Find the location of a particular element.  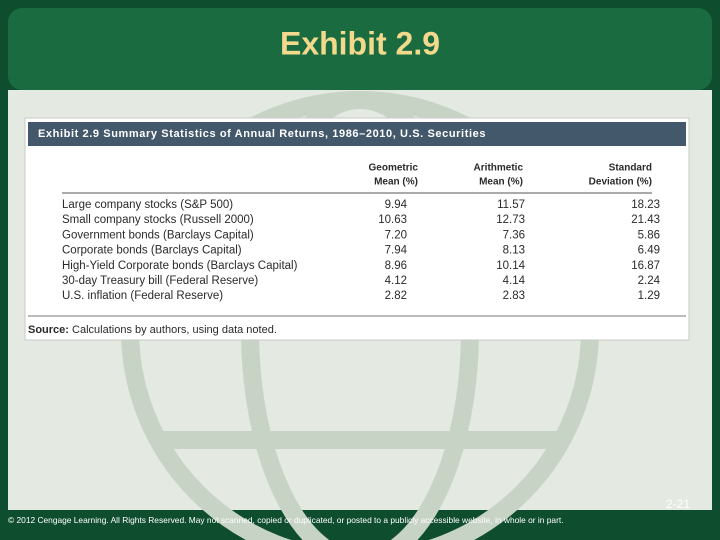

cell-value: 6.49 is located at coordinates (649, 251).